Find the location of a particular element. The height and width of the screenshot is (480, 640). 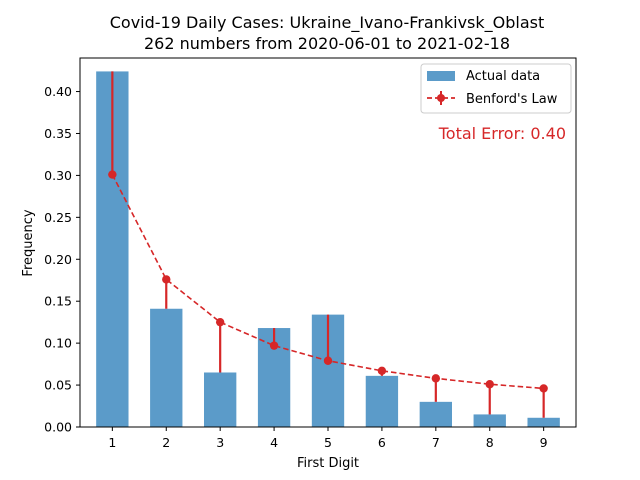

legend-box is located at coordinates (496, 88).